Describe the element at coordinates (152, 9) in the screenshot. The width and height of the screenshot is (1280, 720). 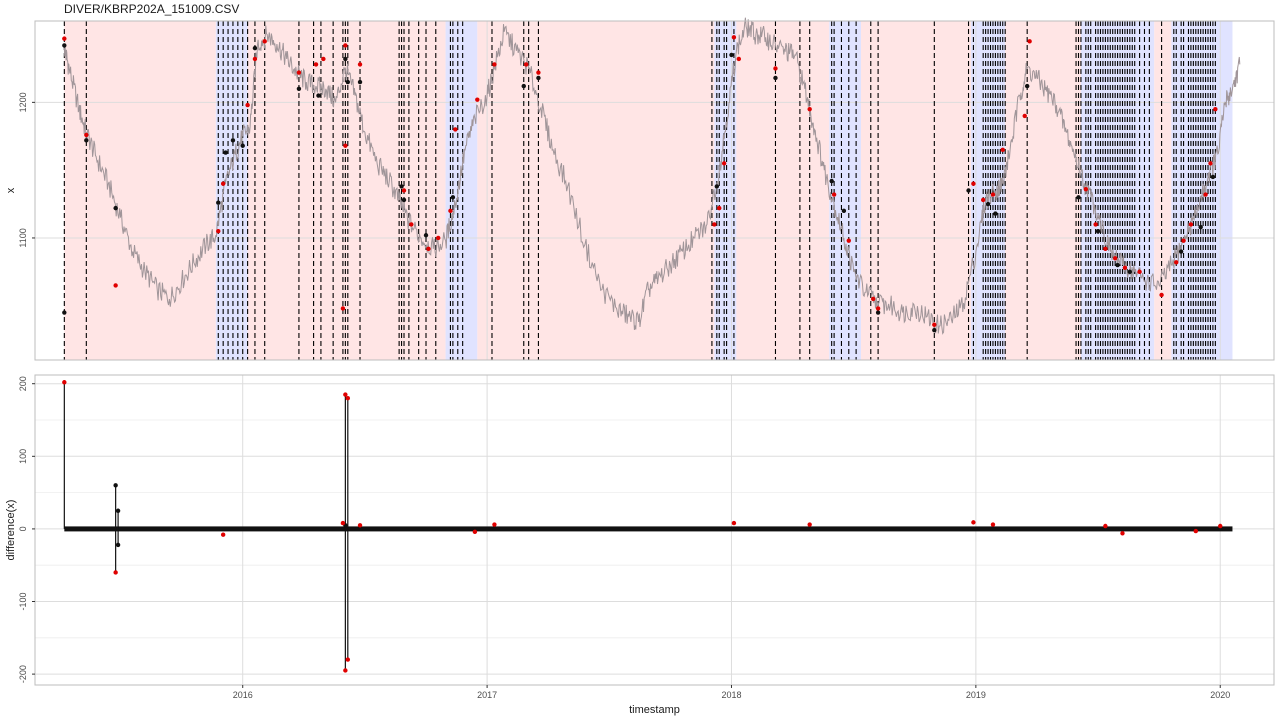
I see `chart-title: DIVER/KBRP202A_151009.CSV` at that location.